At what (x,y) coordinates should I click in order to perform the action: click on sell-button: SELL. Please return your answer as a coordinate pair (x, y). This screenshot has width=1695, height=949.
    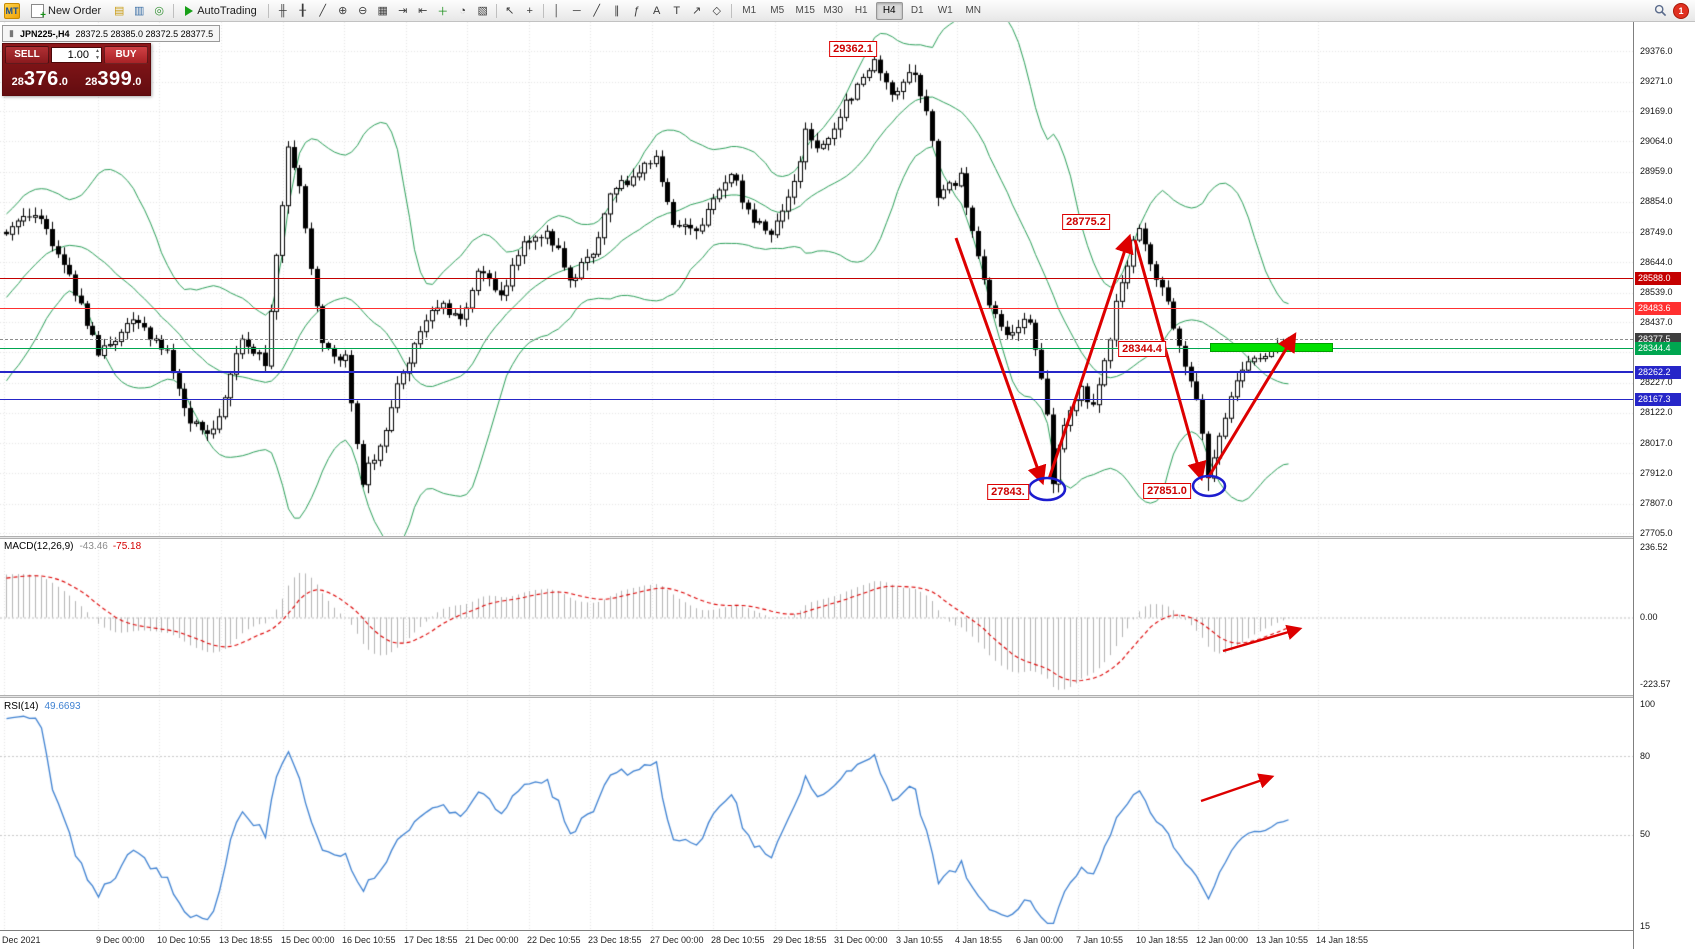
    Looking at the image, I should click on (27, 55).